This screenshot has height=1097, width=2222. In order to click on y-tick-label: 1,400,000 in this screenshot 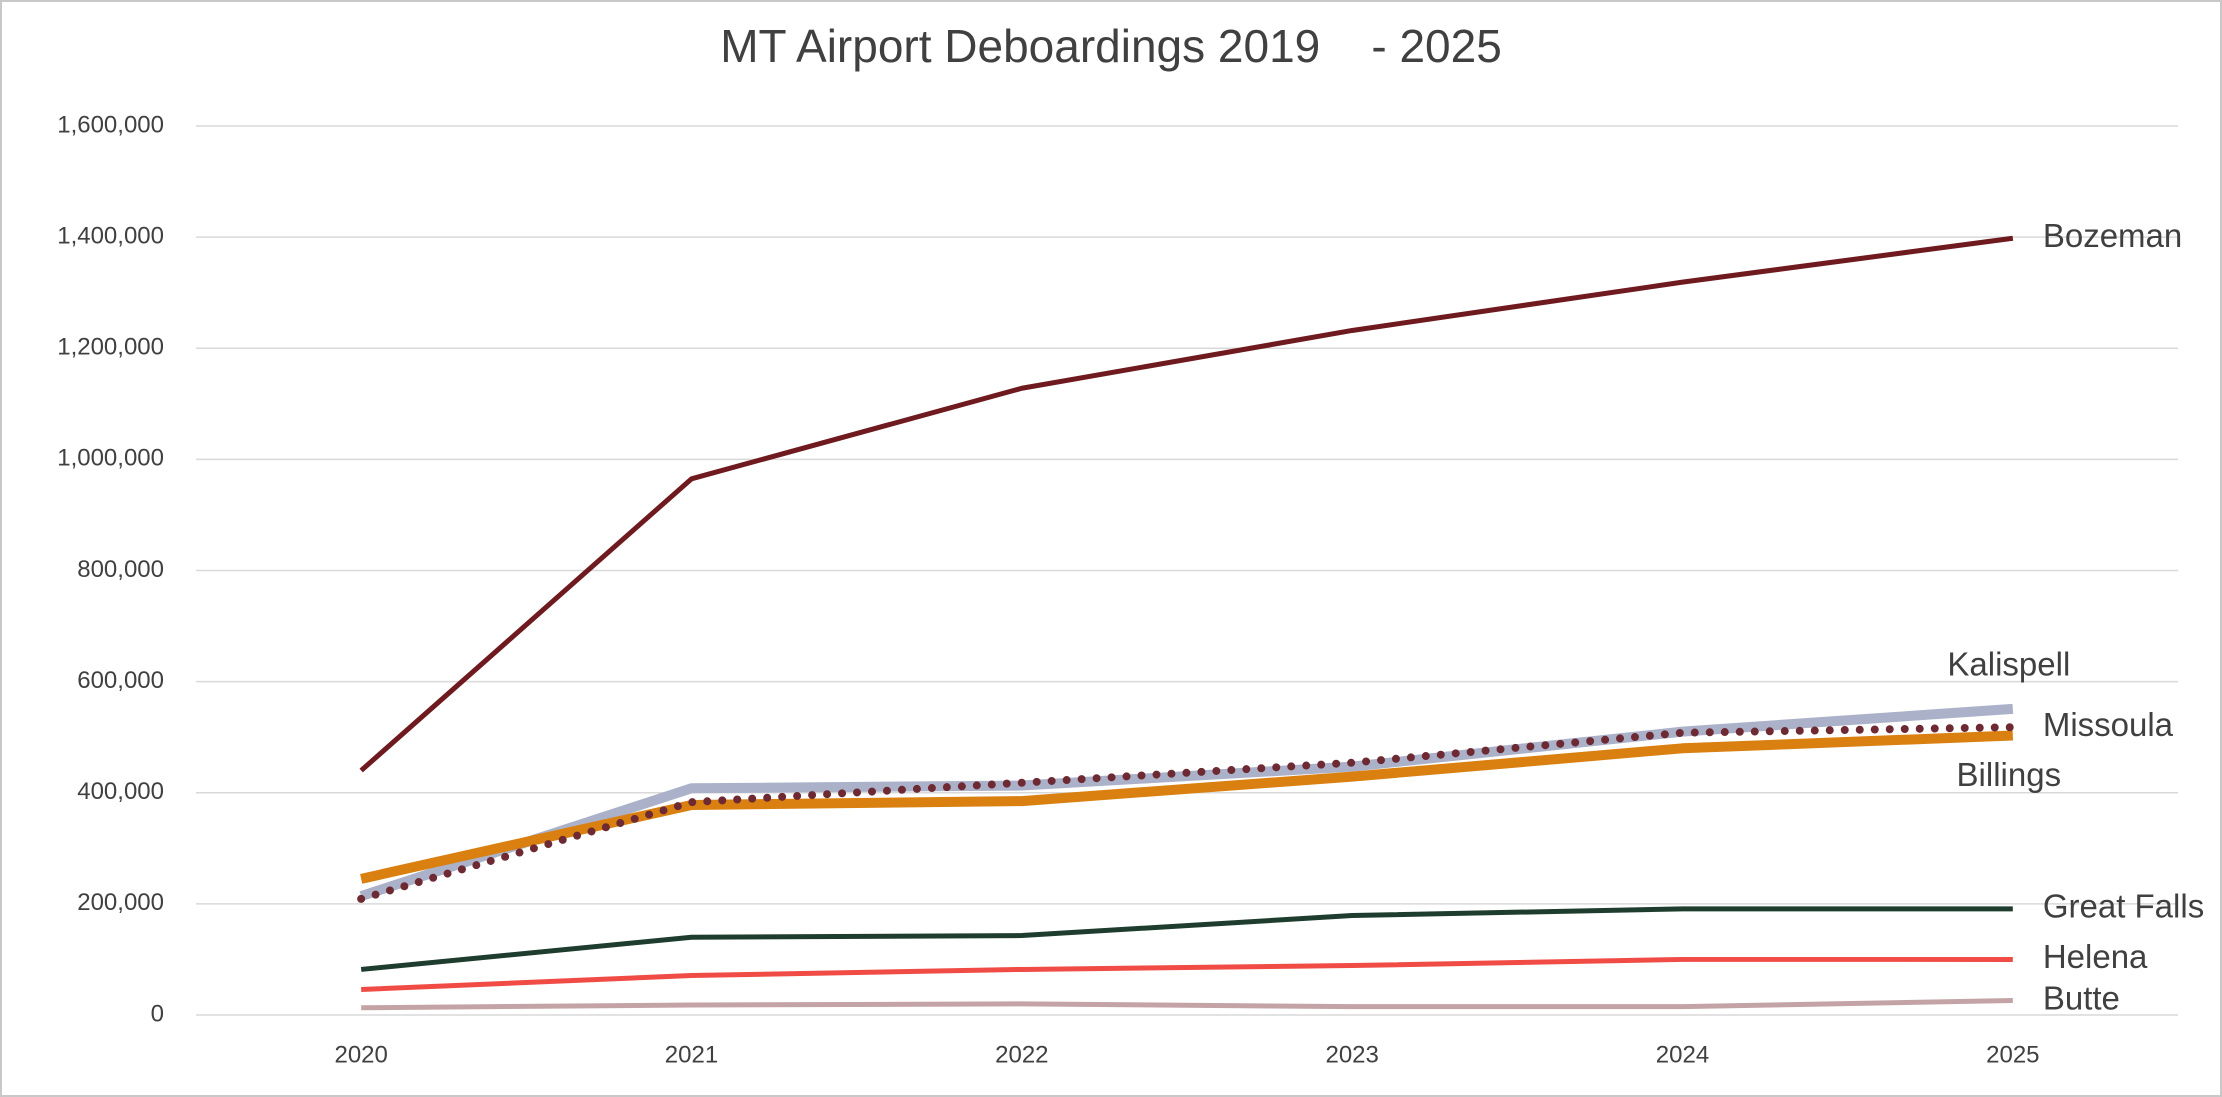, I will do `click(110, 235)`.